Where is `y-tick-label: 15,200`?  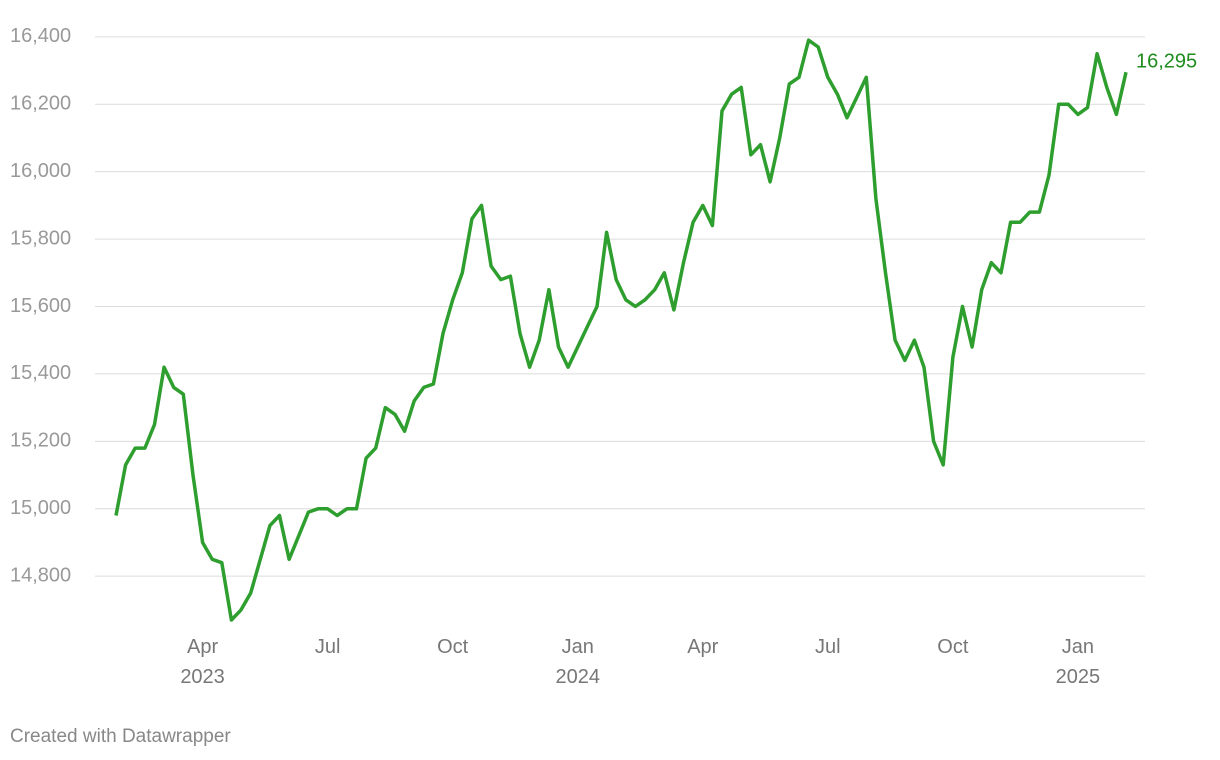
y-tick-label: 15,200 is located at coordinates (40, 441).